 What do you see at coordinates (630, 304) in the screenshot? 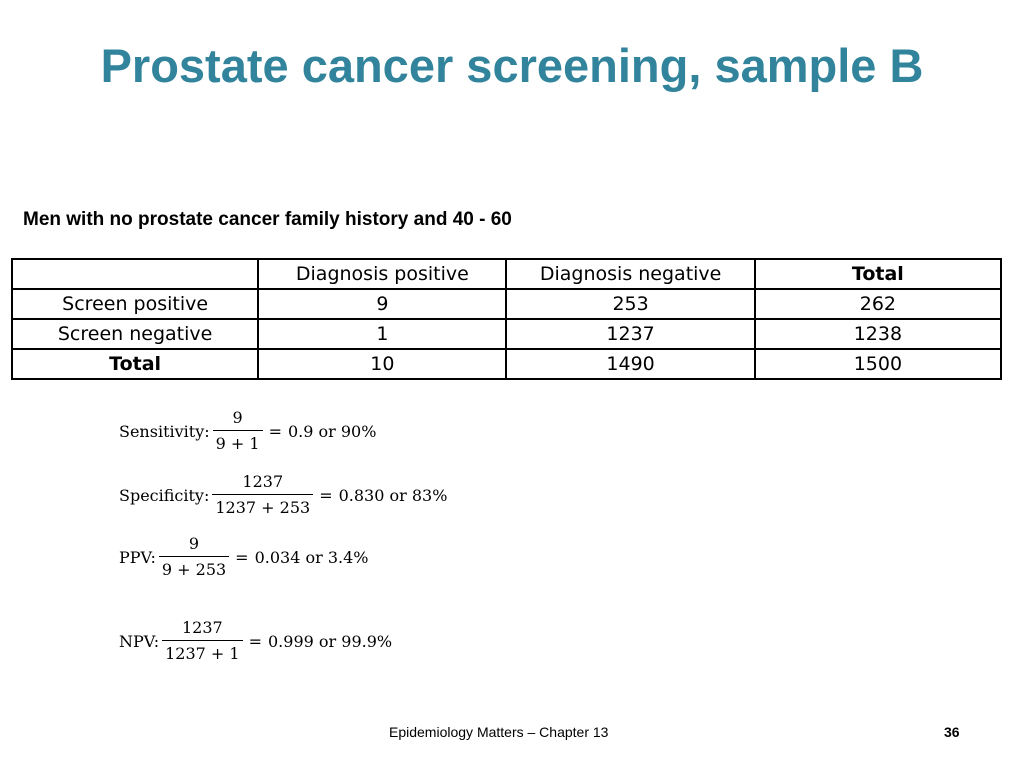
I see `table-cell: 253` at bounding box center [630, 304].